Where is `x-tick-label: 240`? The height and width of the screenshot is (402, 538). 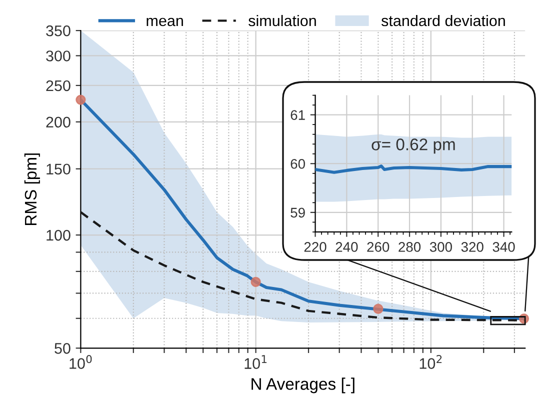
x-tick-label: 240 is located at coordinates (347, 247).